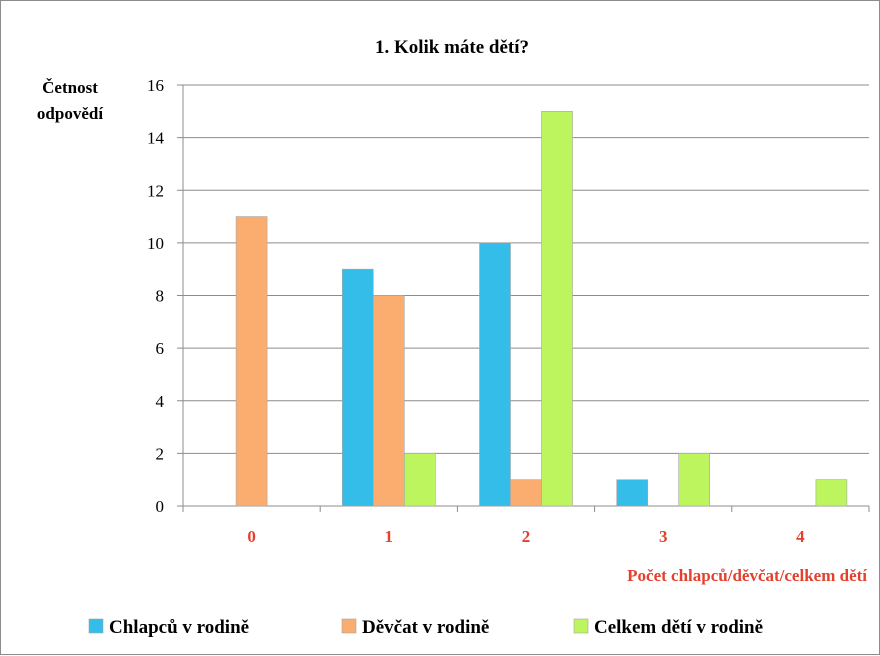  What do you see at coordinates (663, 536) in the screenshot?
I see `x-tick-label: 3` at bounding box center [663, 536].